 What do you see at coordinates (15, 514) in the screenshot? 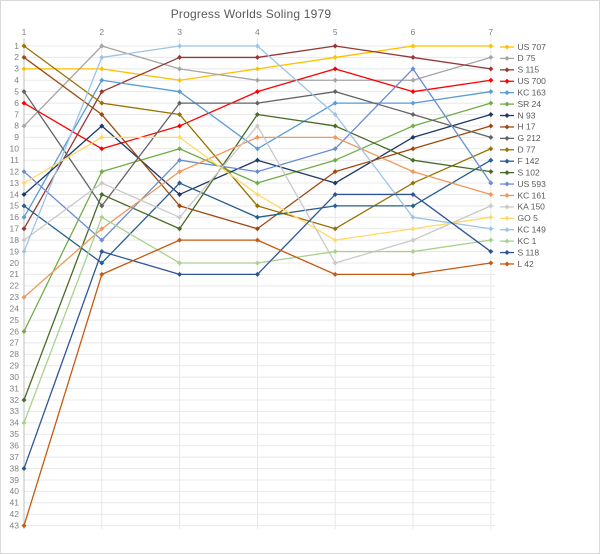
I see `y-tick-label: 42` at bounding box center [15, 514].